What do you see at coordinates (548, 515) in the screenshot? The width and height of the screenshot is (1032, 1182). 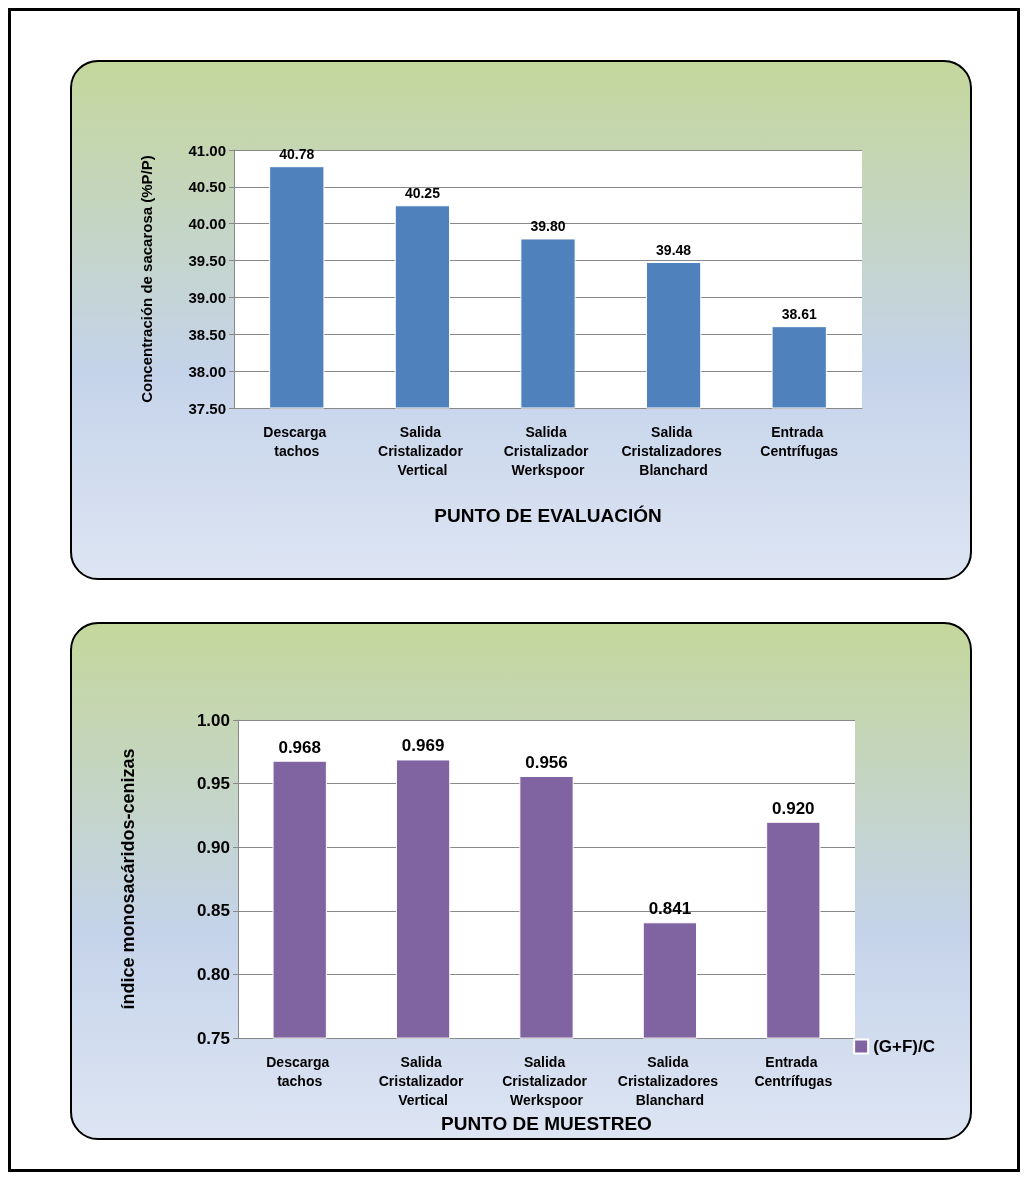 I see `x-axis-title: PUNTO DE EVALUACIÓN` at bounding box center [548, 515].